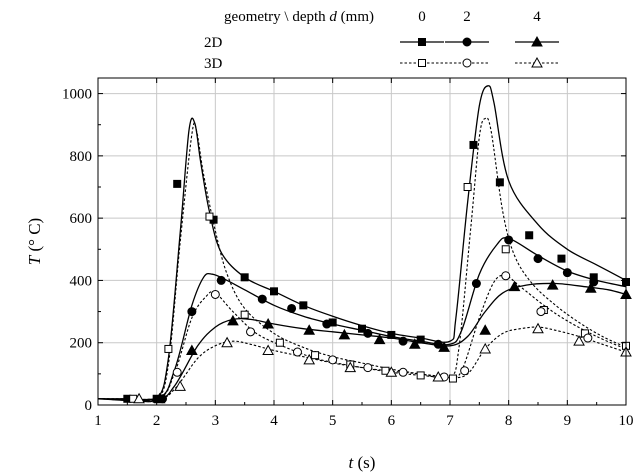  I want to click on x-tick-label: 4, so click(274, 421).